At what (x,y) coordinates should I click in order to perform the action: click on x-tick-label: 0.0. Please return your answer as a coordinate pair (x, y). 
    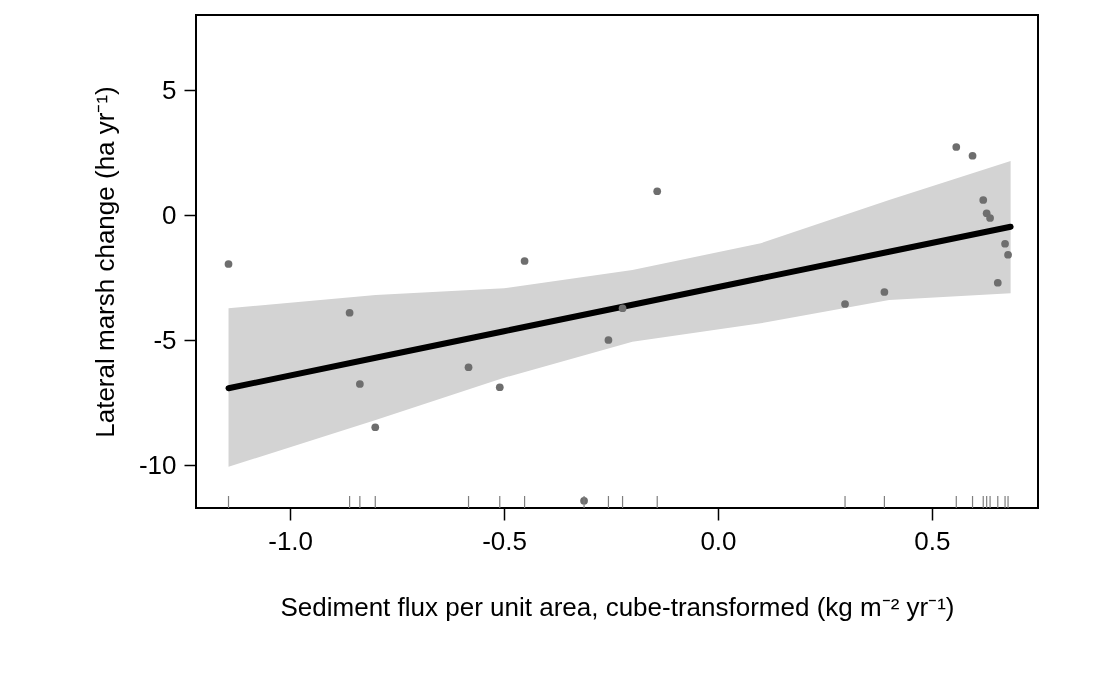
    Looking at the image, I should click on (718, 540).